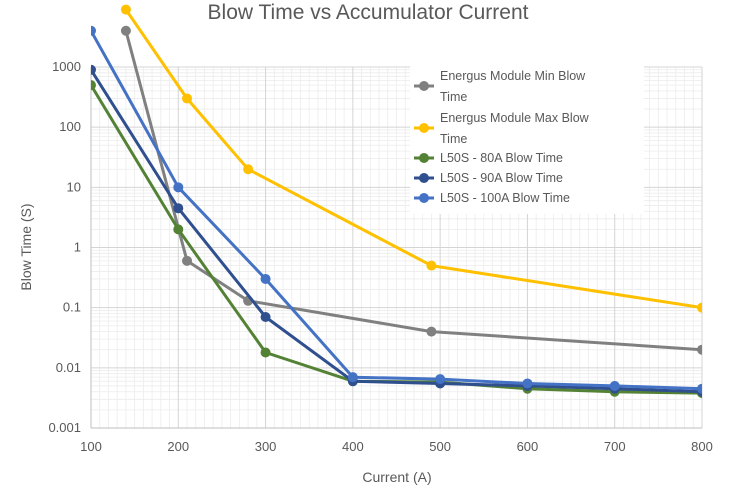 The image size is (730, 494). I want to click on y-tick-label: 1, so click(77, 247).